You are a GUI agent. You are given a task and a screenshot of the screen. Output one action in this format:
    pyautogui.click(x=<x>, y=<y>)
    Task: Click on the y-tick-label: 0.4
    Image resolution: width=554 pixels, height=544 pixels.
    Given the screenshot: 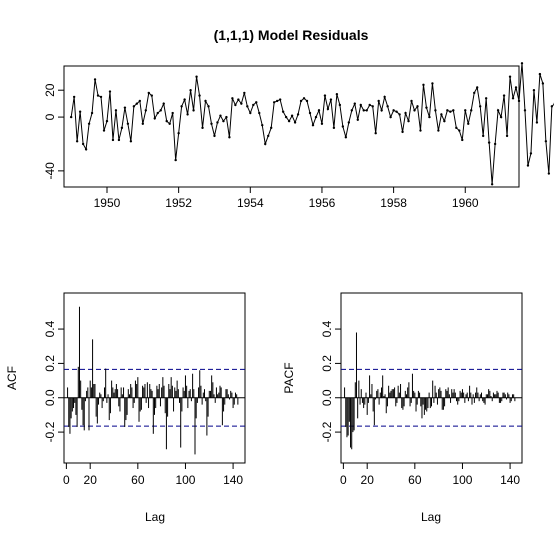 What is the action you would take?
    pyautogui.click(x=327, y=328)
    